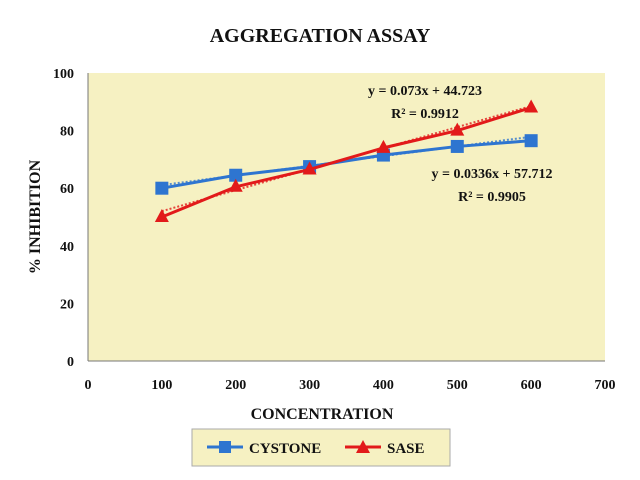 The image size is (640, 480). I want to click on legend-cystone-marker, so click(225, 447).